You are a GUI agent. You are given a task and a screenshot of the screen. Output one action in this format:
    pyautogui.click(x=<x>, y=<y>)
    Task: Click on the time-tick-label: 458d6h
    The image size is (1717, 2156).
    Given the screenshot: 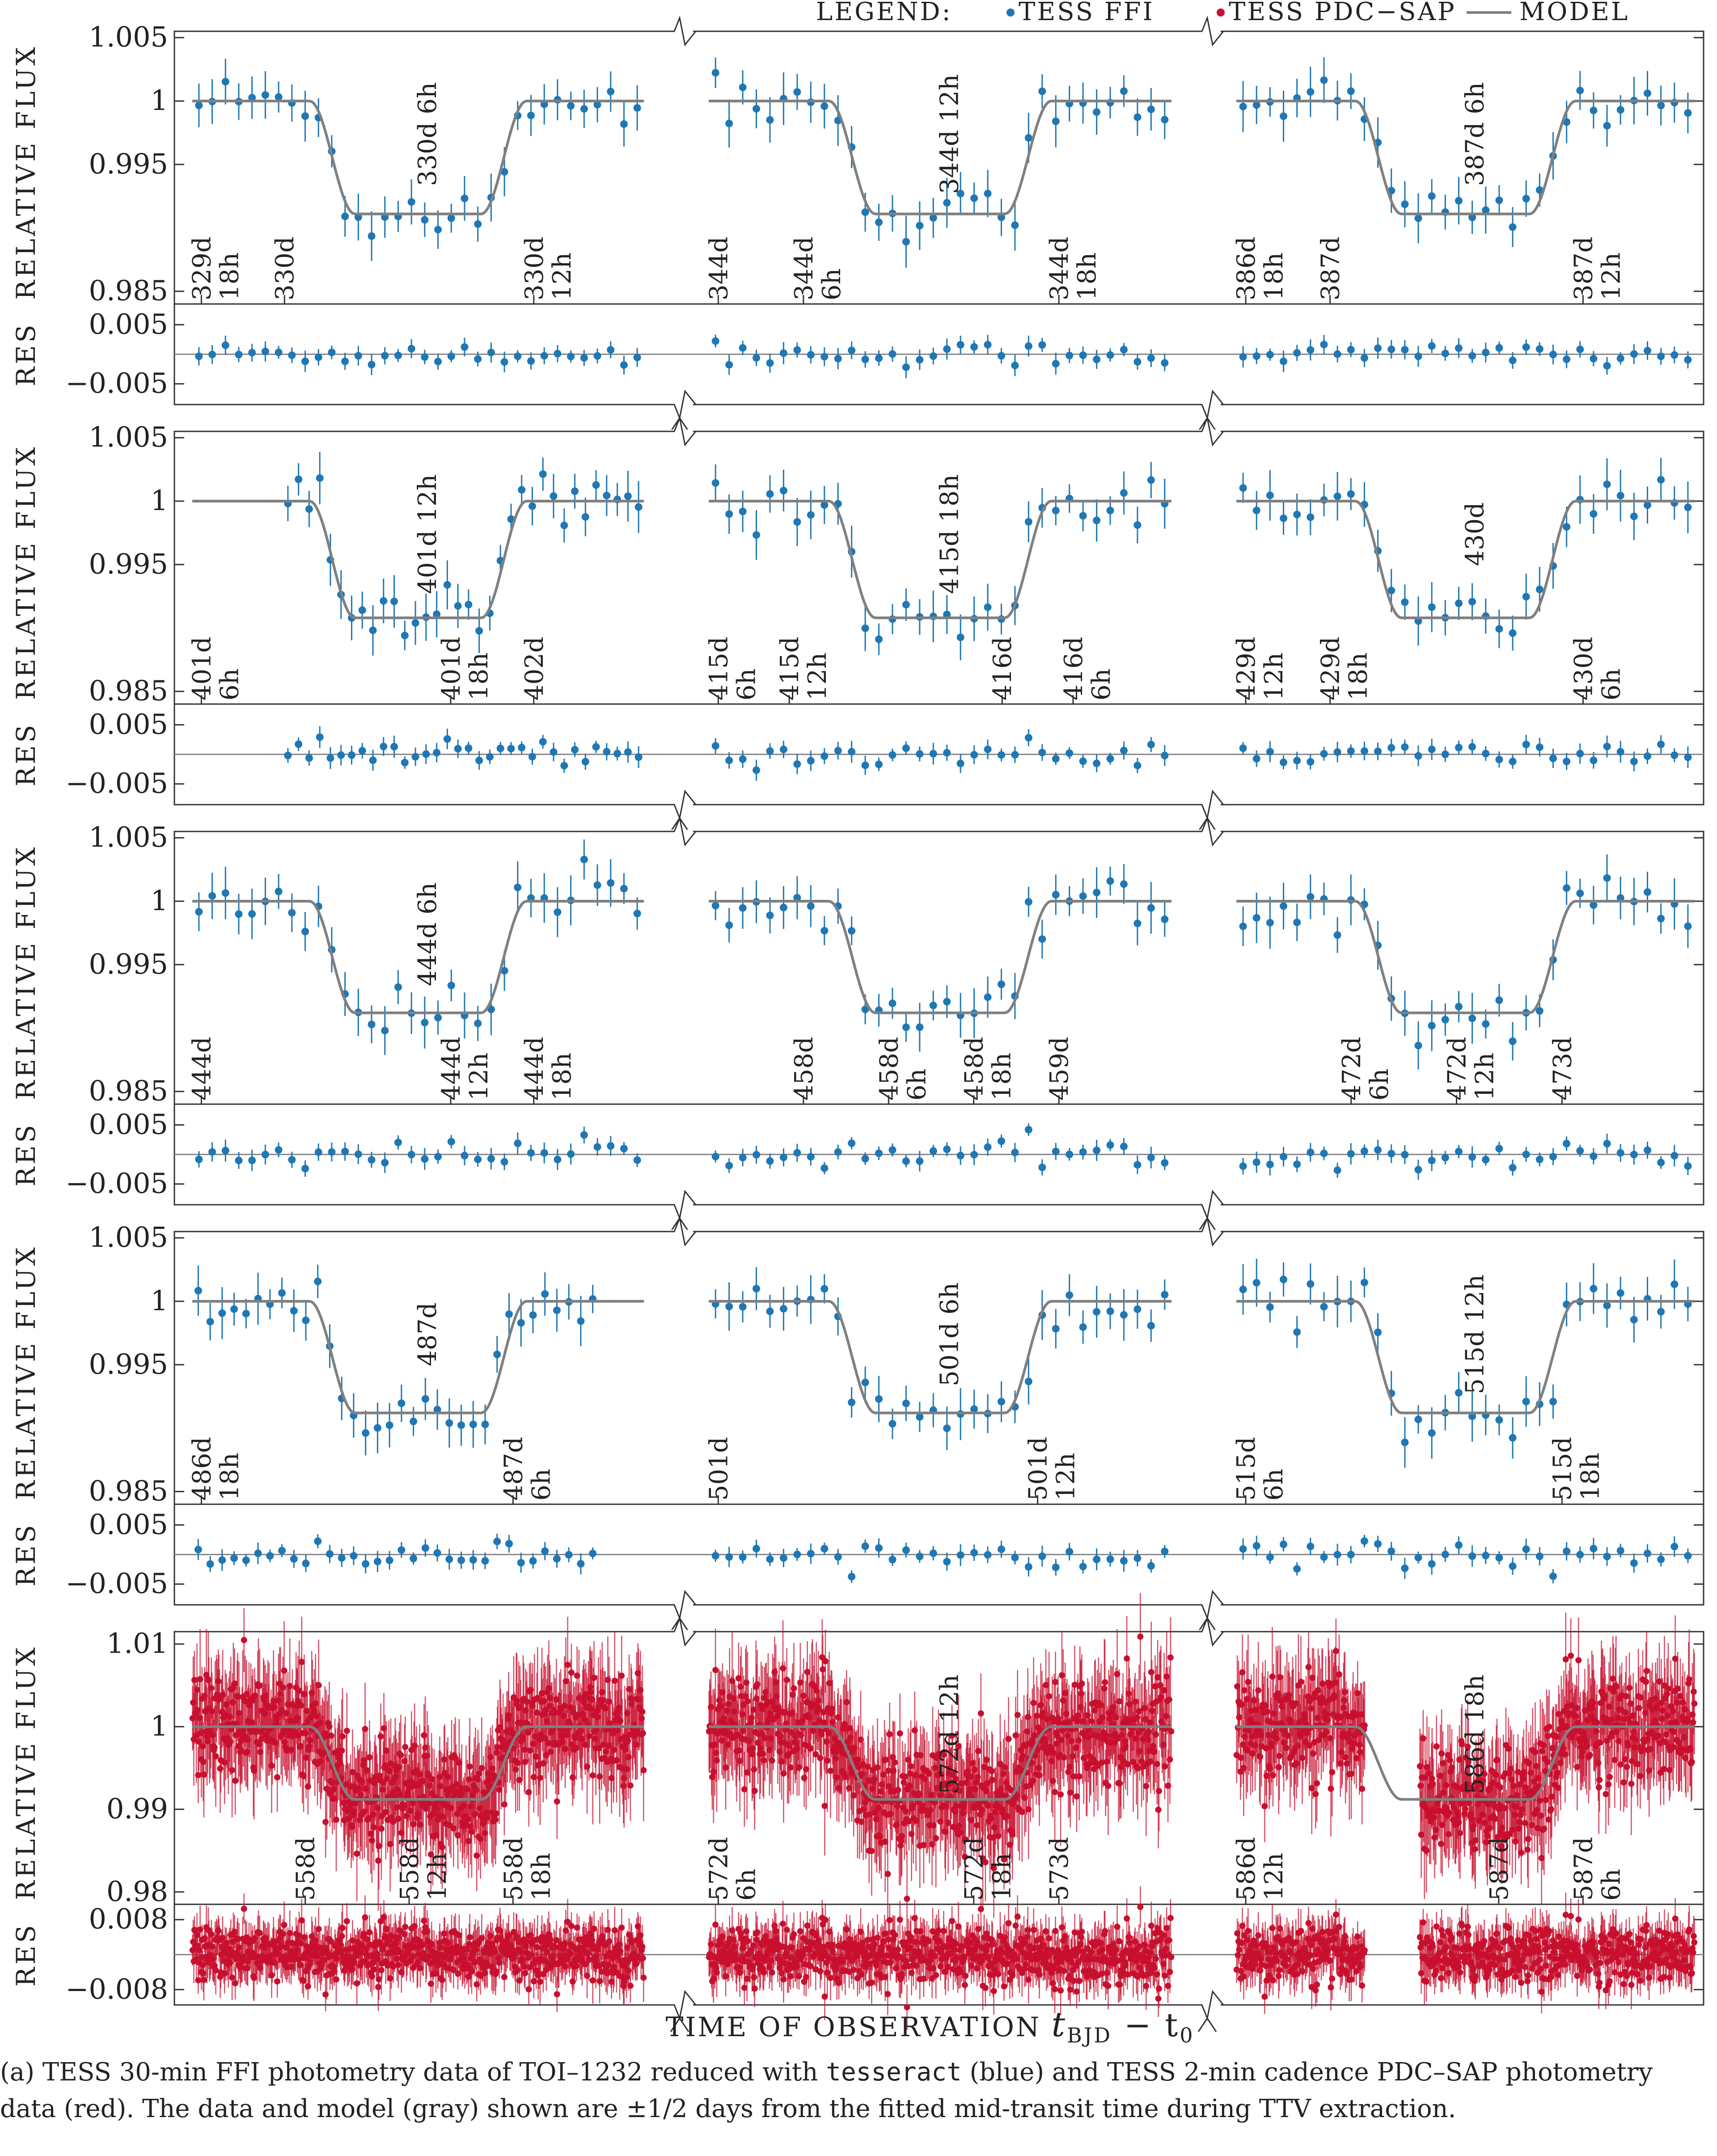 What is the action you would take?
    pyautogui.click(x=903, y=1069)
    